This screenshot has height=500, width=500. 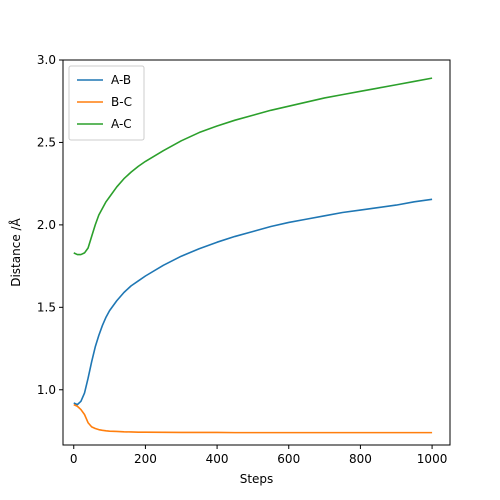 I want to click on x-tick-label: 400, so click(x=217, y=459).